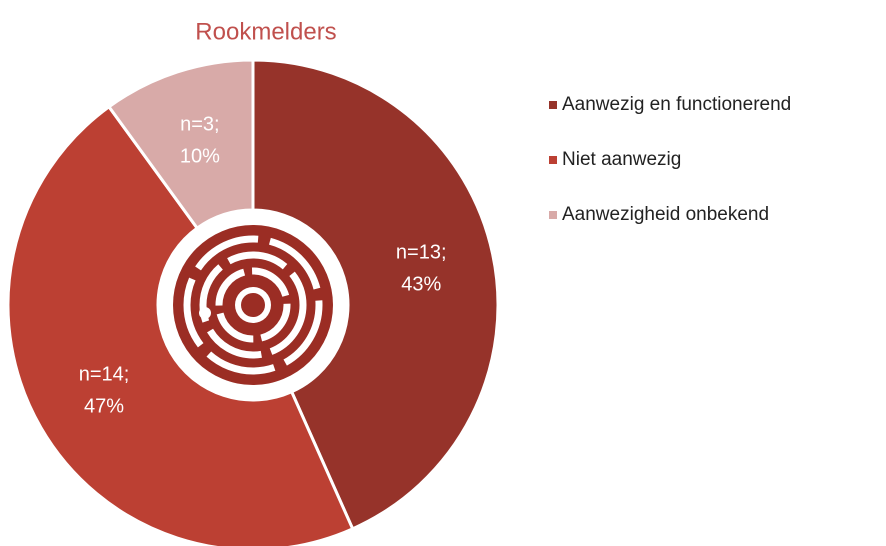 Image resolution: width=886 pixels, height=546 pixels. What do you see at coordinates (676, 104) in the screenshot?
I see `legend-label: Aanwezig en functionerend` at bounding box center [676, 104].